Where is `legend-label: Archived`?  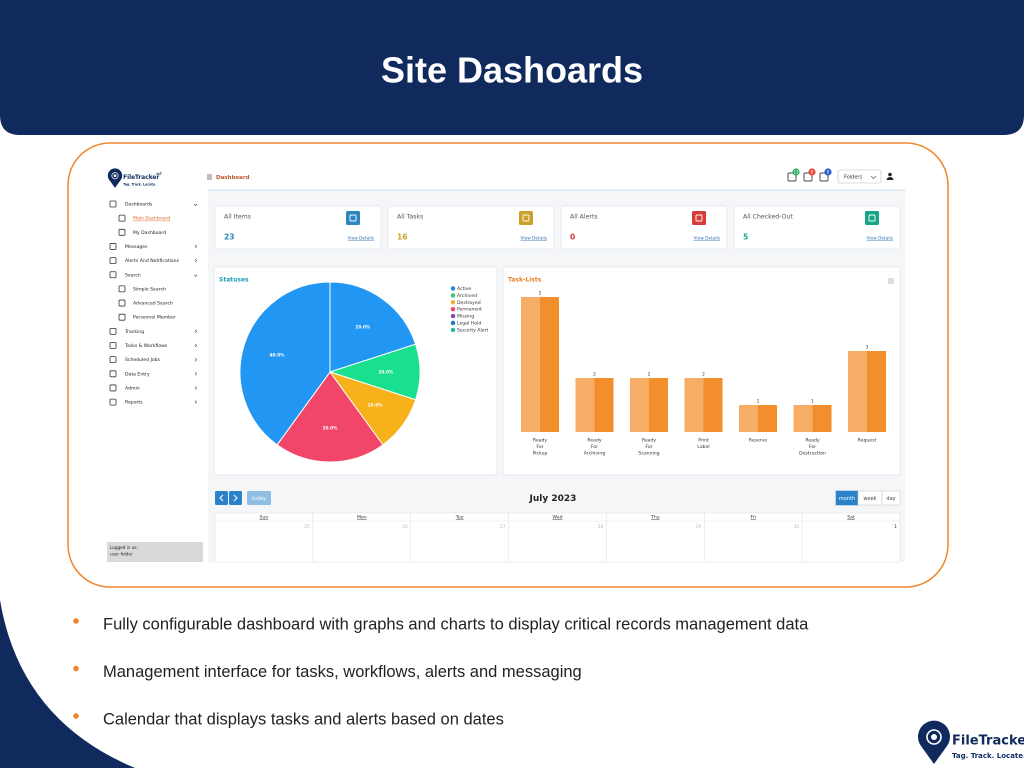 legend-label: Archived is located at coordinates (467, 296).